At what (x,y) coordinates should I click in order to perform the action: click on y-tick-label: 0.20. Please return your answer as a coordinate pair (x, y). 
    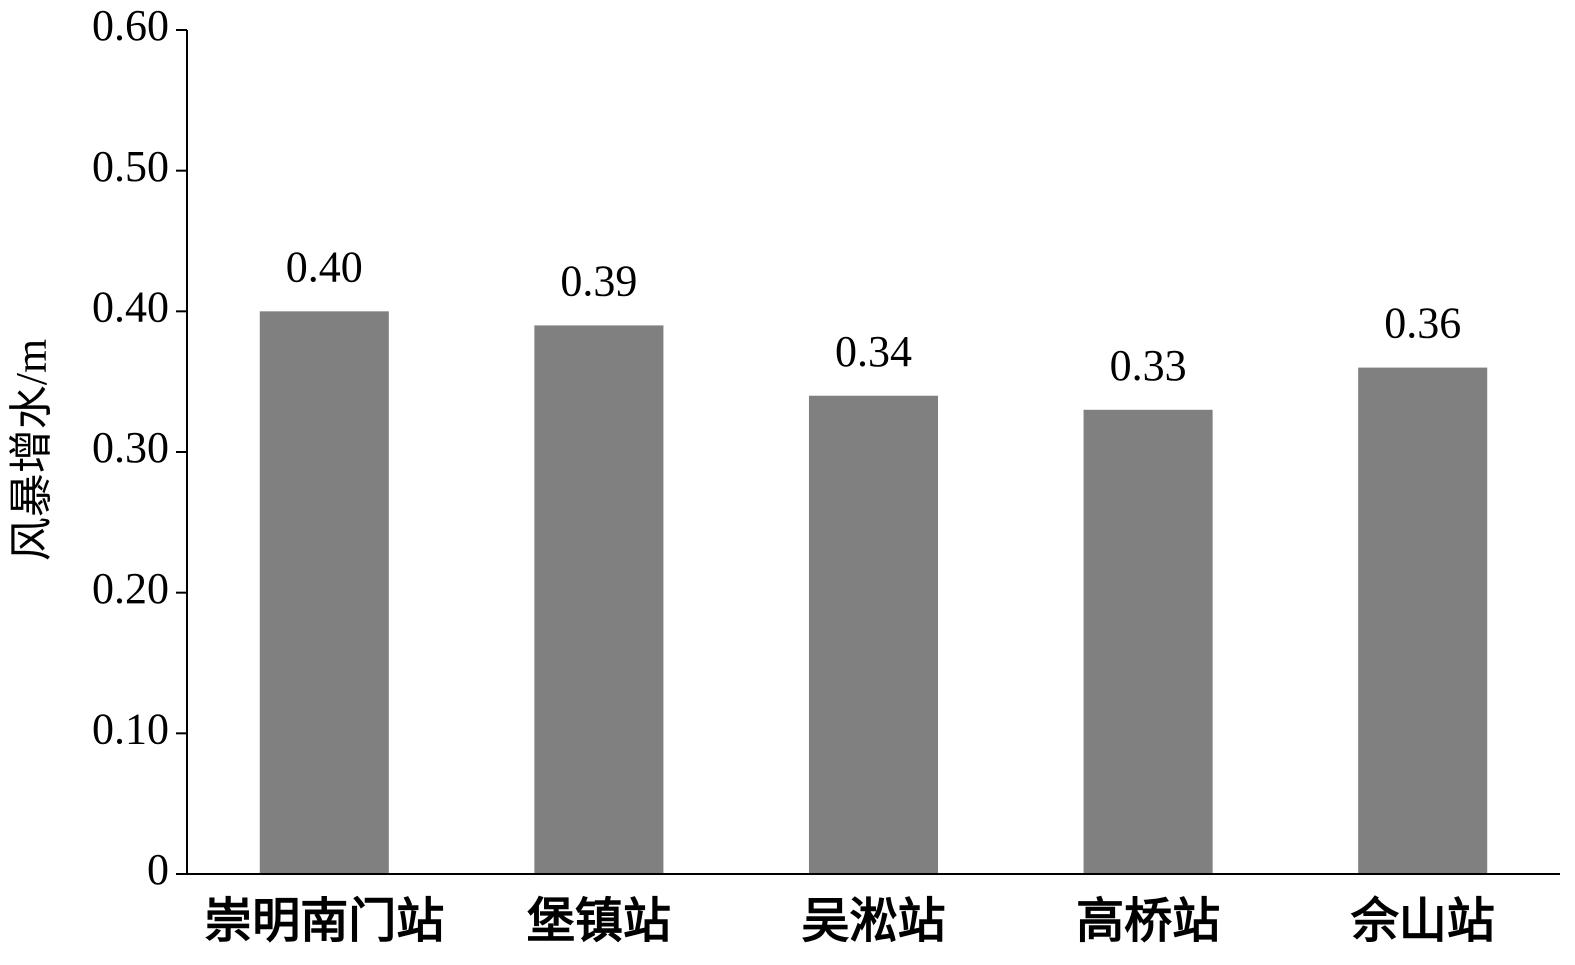
    Looking at the image, I should click on (130, 588).